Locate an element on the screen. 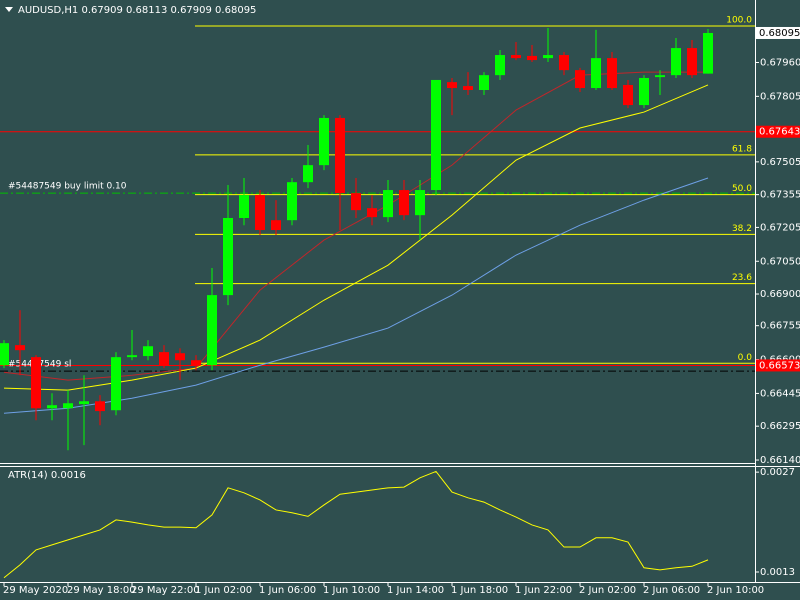 Image resolution: width=800 pixels, height=600 pixels. fib-level-label: 61.8 is located at coordinates (742, 149).